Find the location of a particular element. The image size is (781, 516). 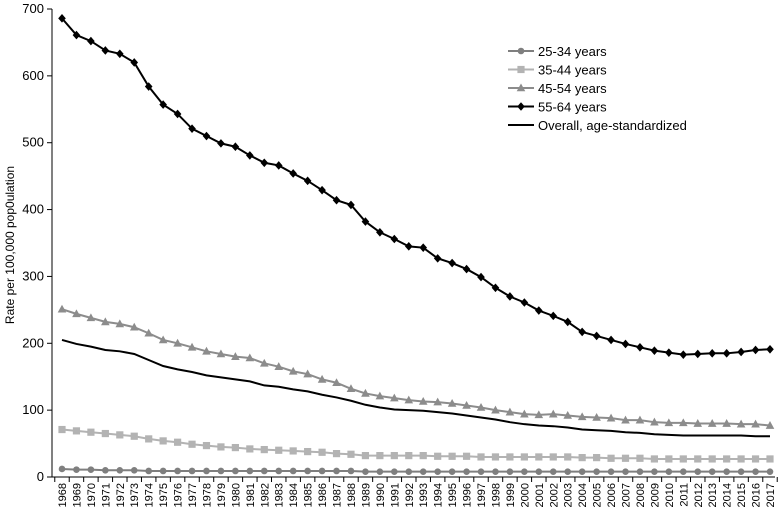

x-tick-label: 2006 is located at coordinates (612, 495).